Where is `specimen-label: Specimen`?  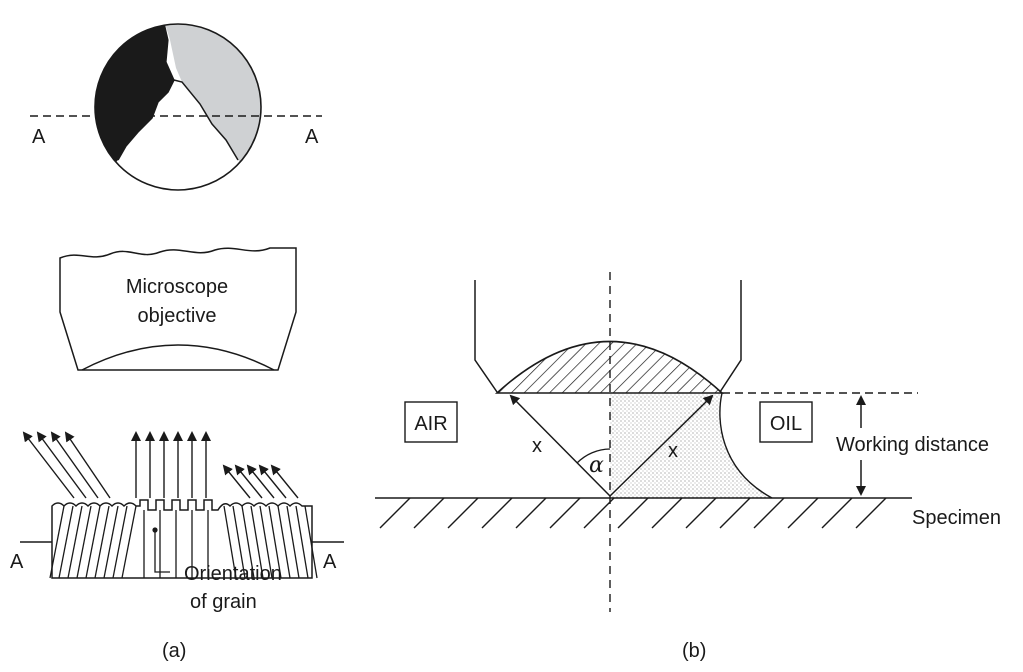 specimen-label: Specimen is located at coordinates (956, 518).